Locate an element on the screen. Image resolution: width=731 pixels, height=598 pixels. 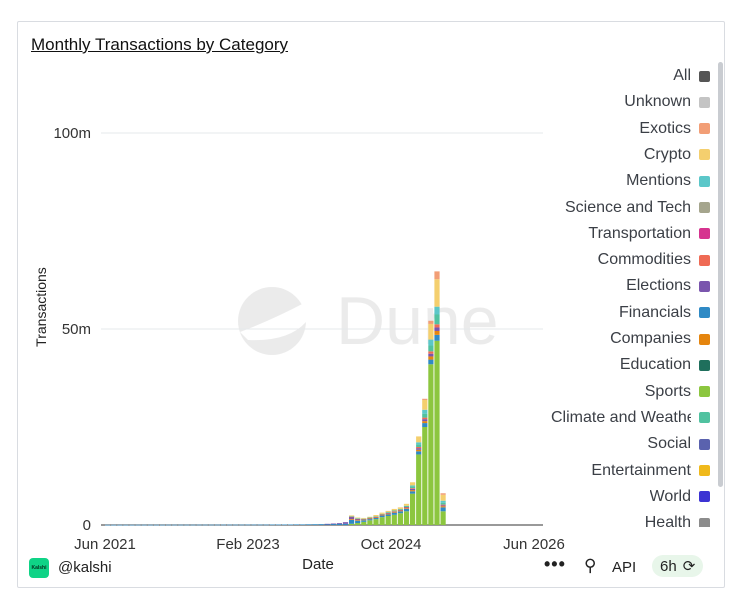
more-options-icon: ••• is located at coordinates (555, 564).